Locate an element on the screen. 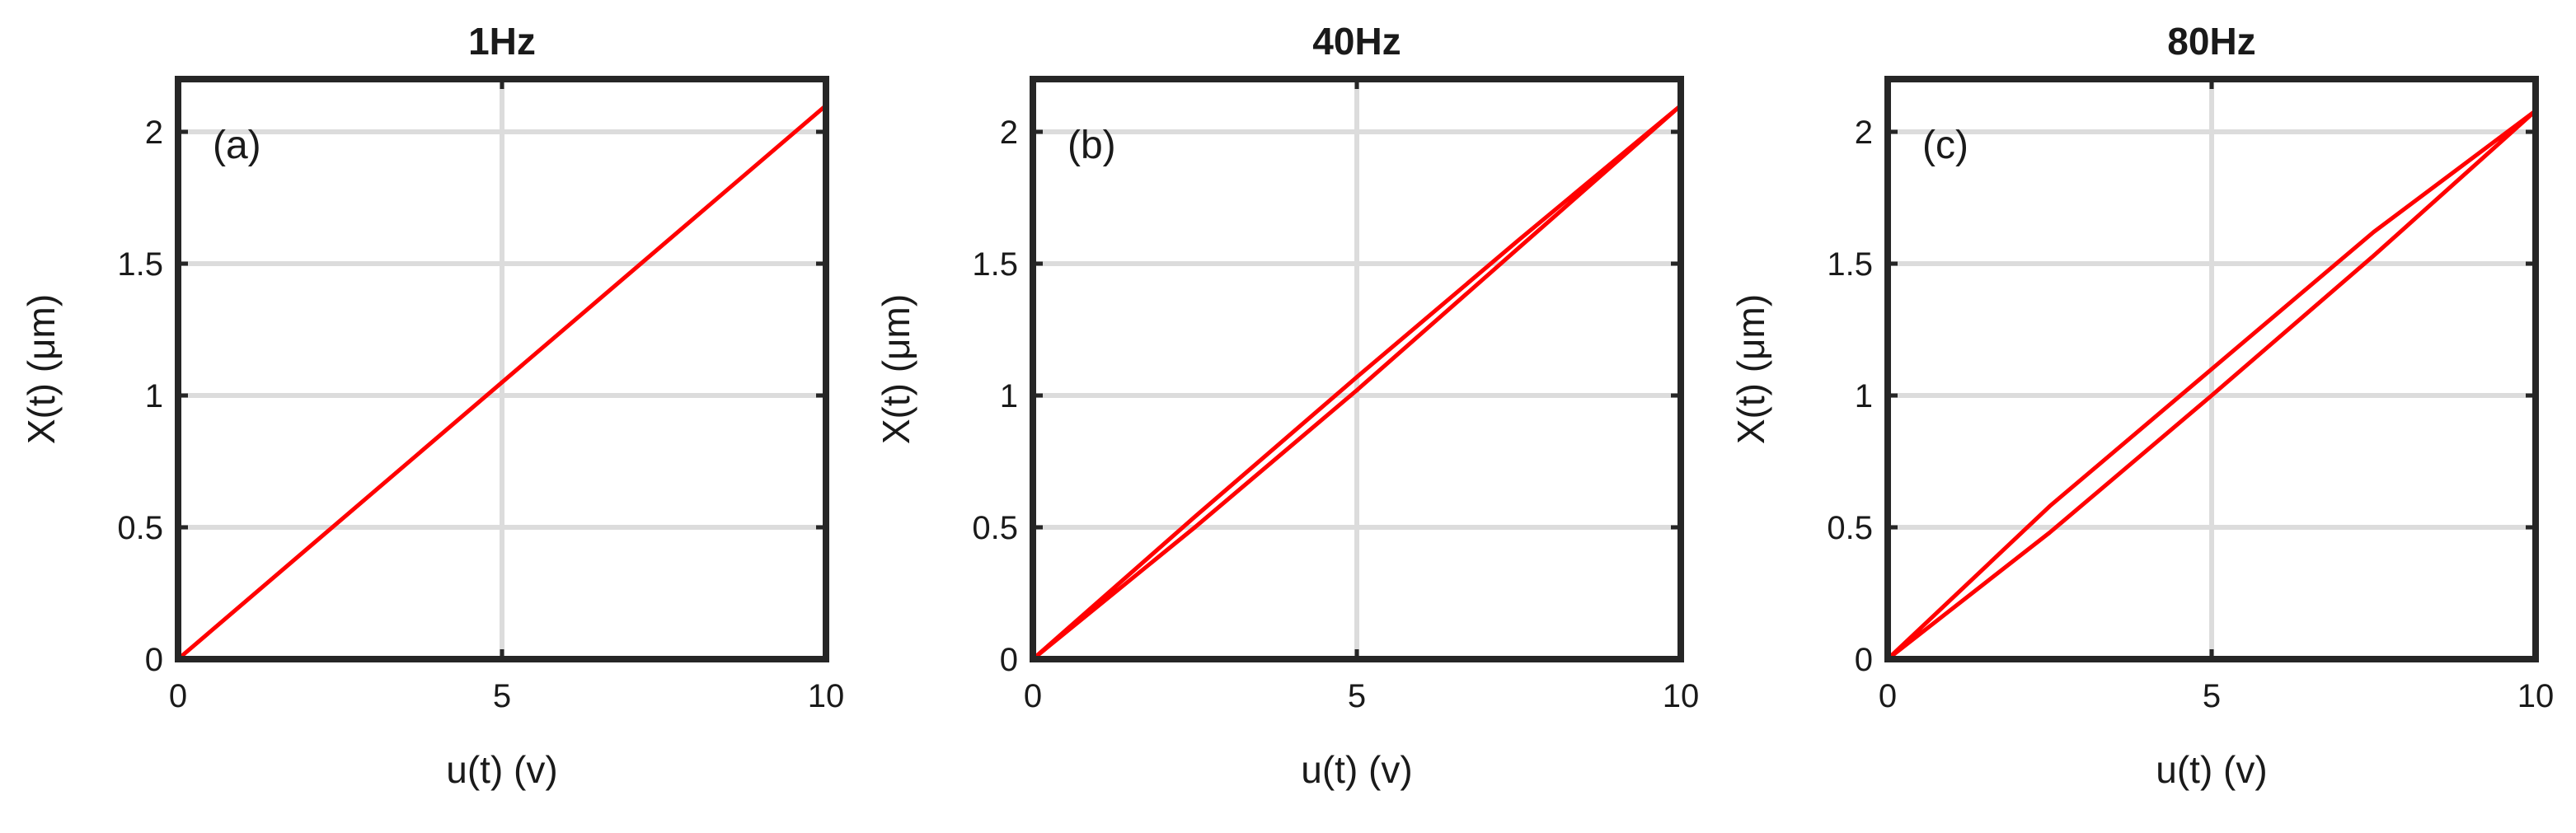 The height and width of the screenshot is (833, 2576). panel-annotation: (c) is located at coordinates (1945, 145).